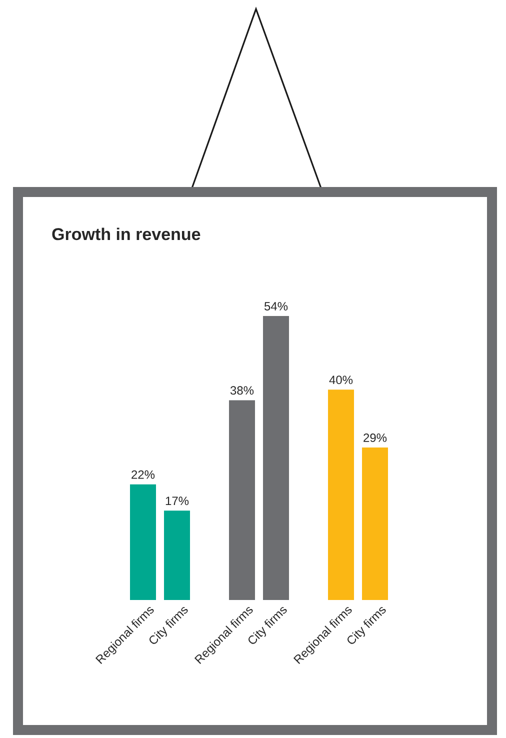 Image resolution: width=506 pixels, height=738 pixels. What do you see at coordinates (242, 390) in the screenshot?
I see `data-label: 38%` at bounding box center [242, 390].